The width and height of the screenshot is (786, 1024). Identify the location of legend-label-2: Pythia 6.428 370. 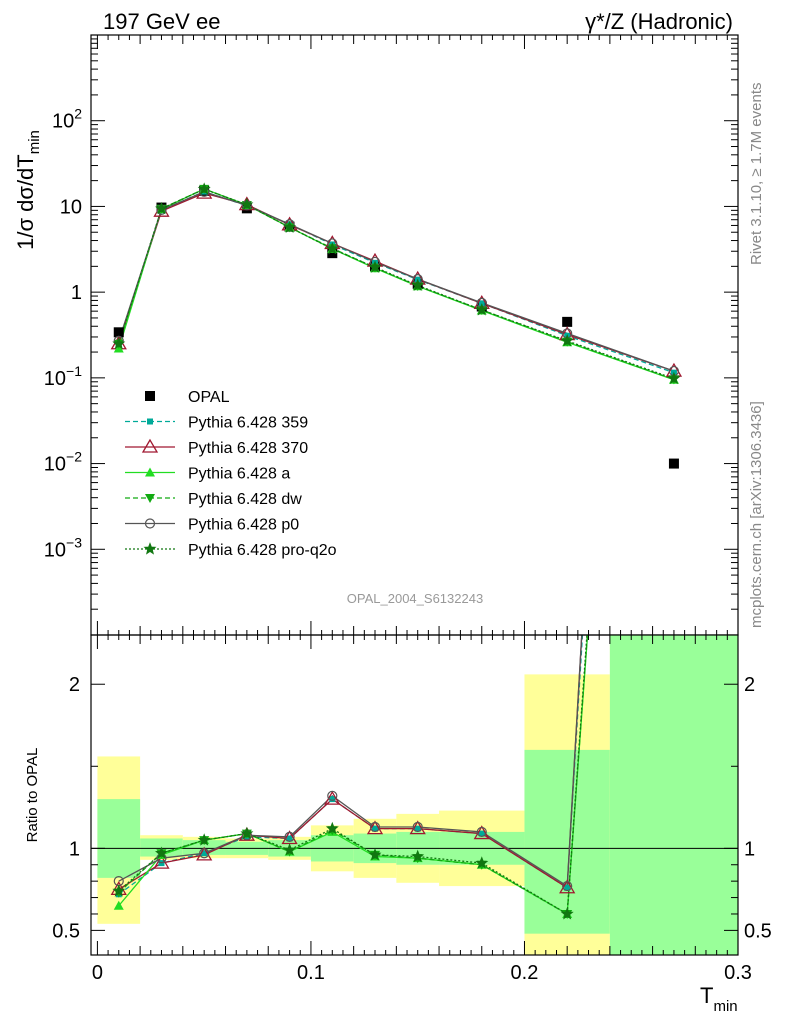
(248, 448).